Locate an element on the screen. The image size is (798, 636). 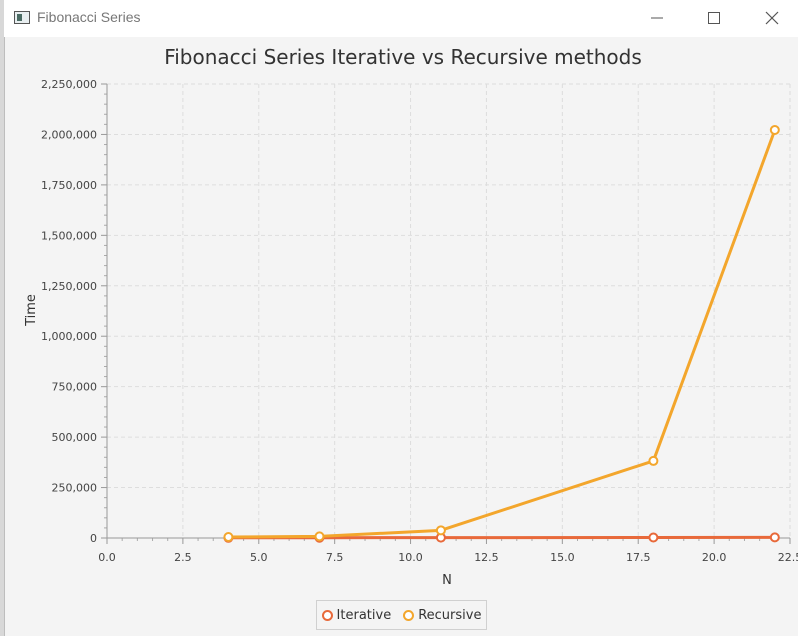
maximize-icon is located at coordinates (714, 18).